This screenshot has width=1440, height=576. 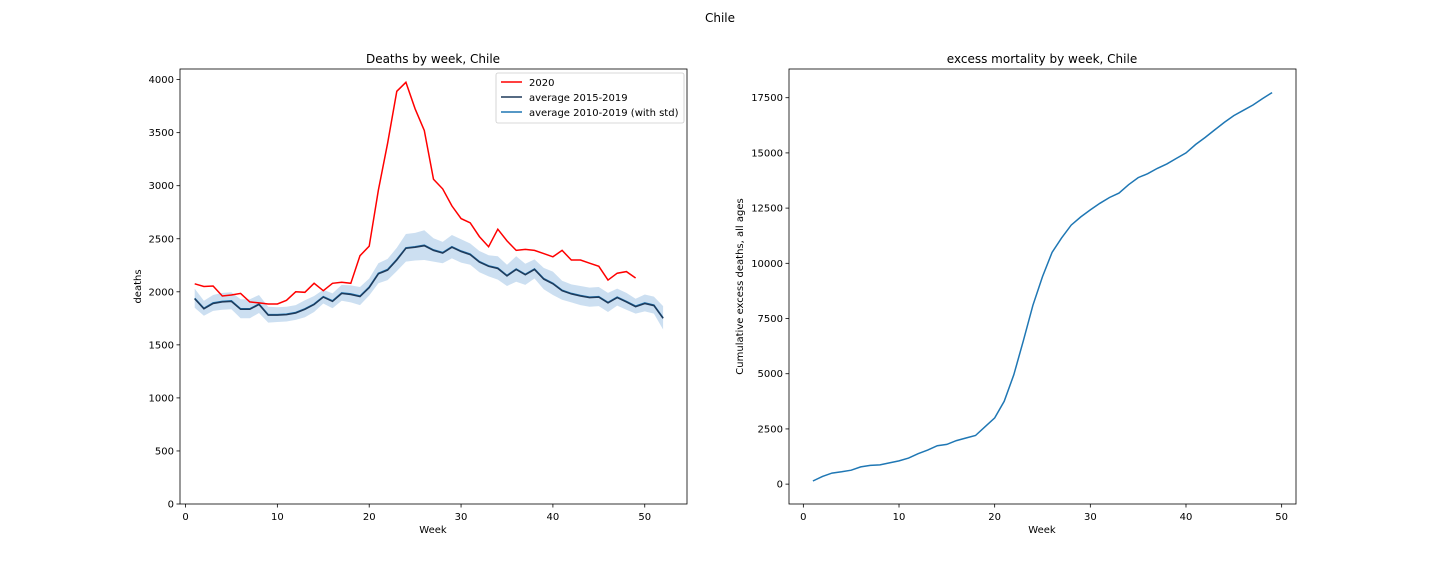 I want to click on chart2-xtick-label: 40, so click(x=1186, y=517).